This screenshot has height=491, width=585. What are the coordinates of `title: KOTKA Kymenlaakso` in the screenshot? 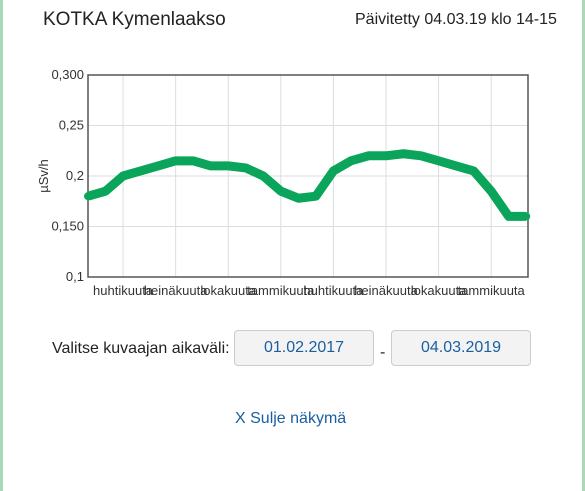 It's located at (134, 19).